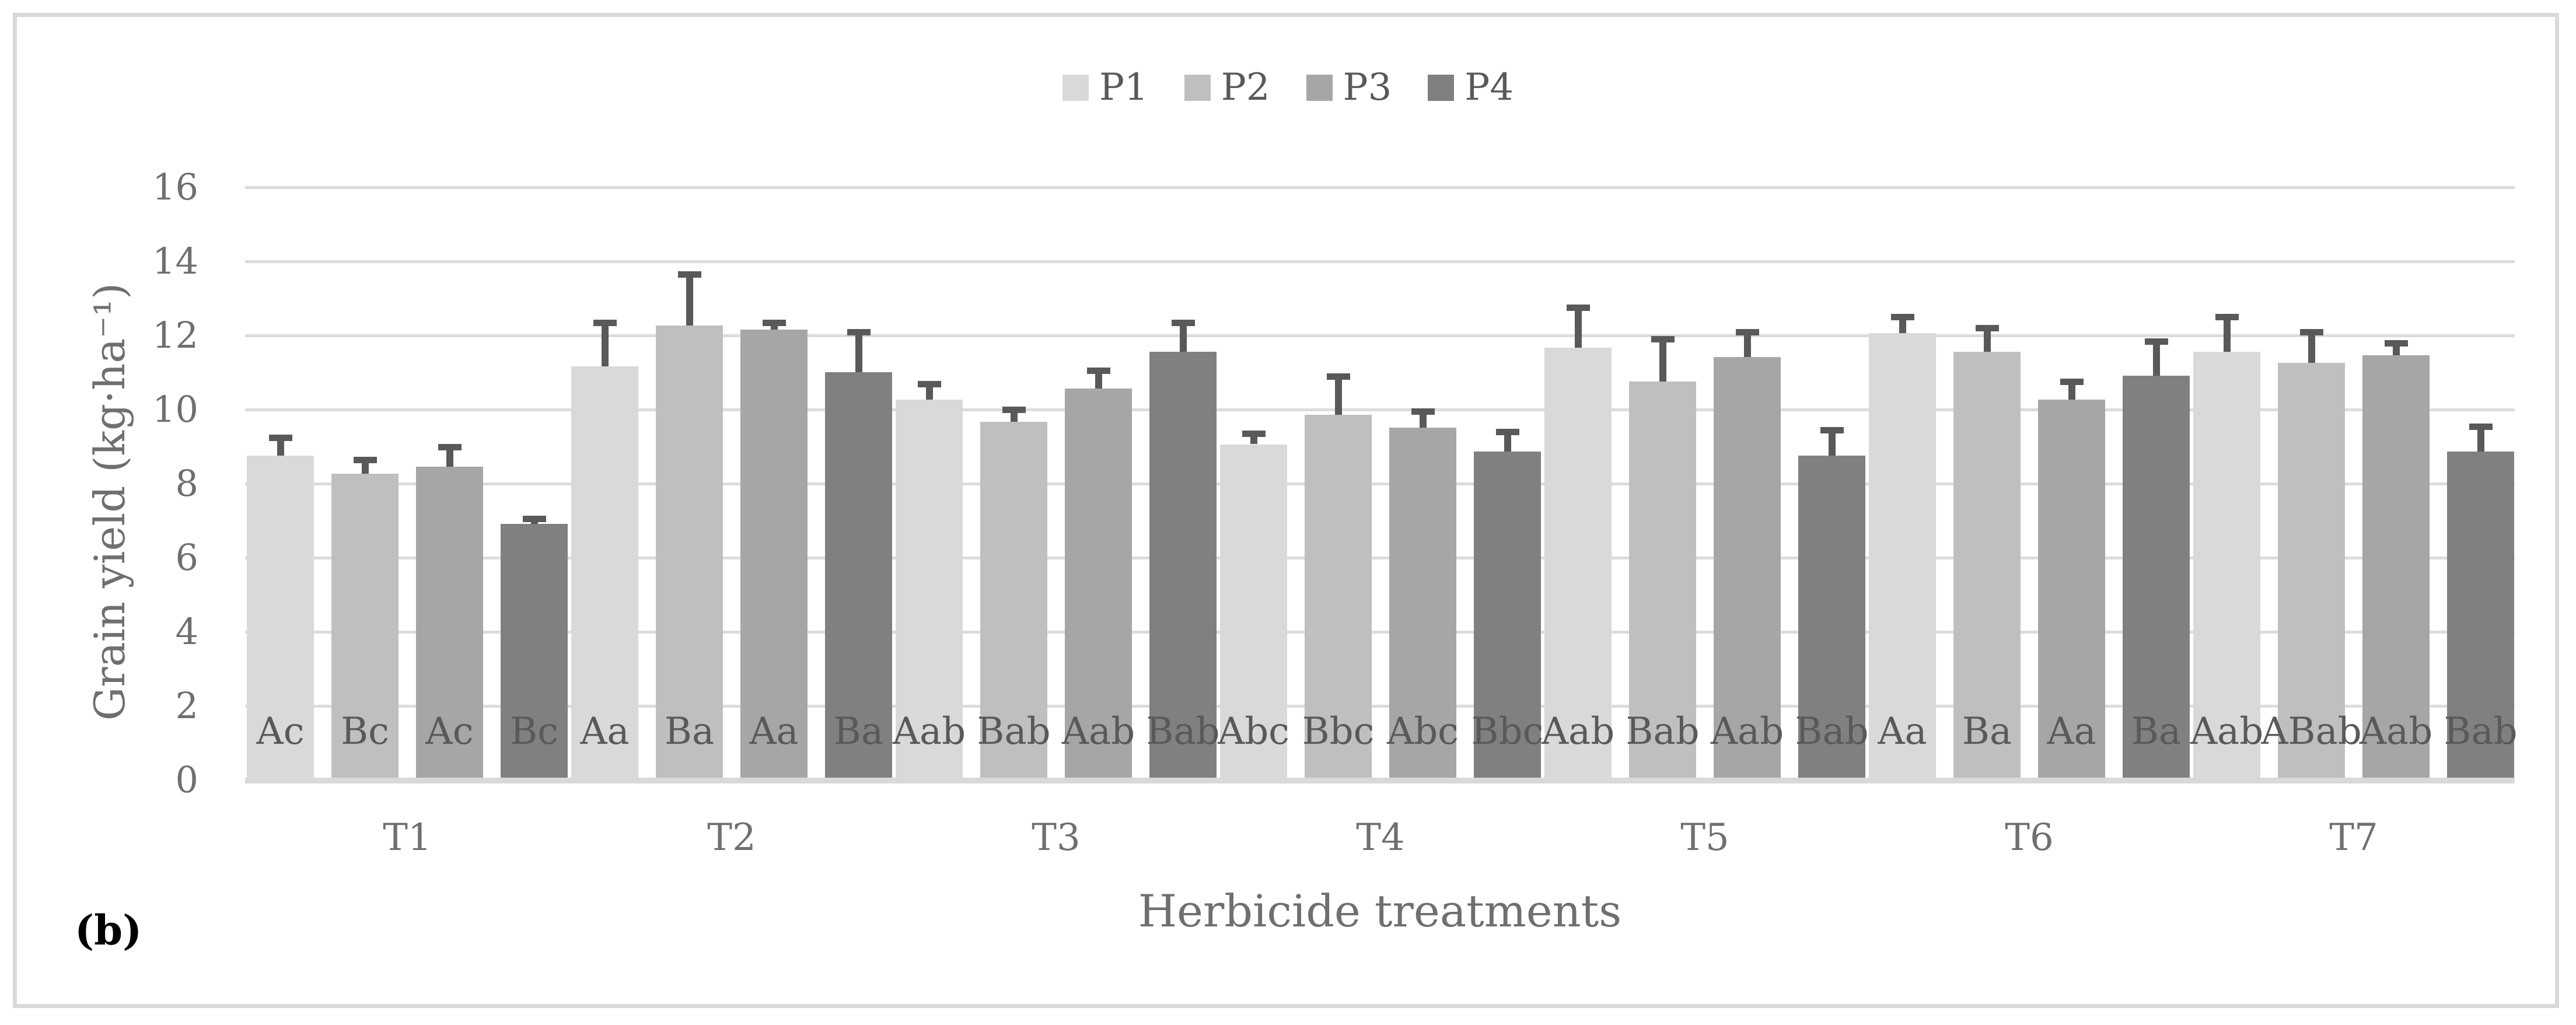 This screenshot has width=2576, height=1025. What do you see at coordinates (186, 557) in the screenshot?
I see `y-tick-label: 6` at bounding box center [186, 557].